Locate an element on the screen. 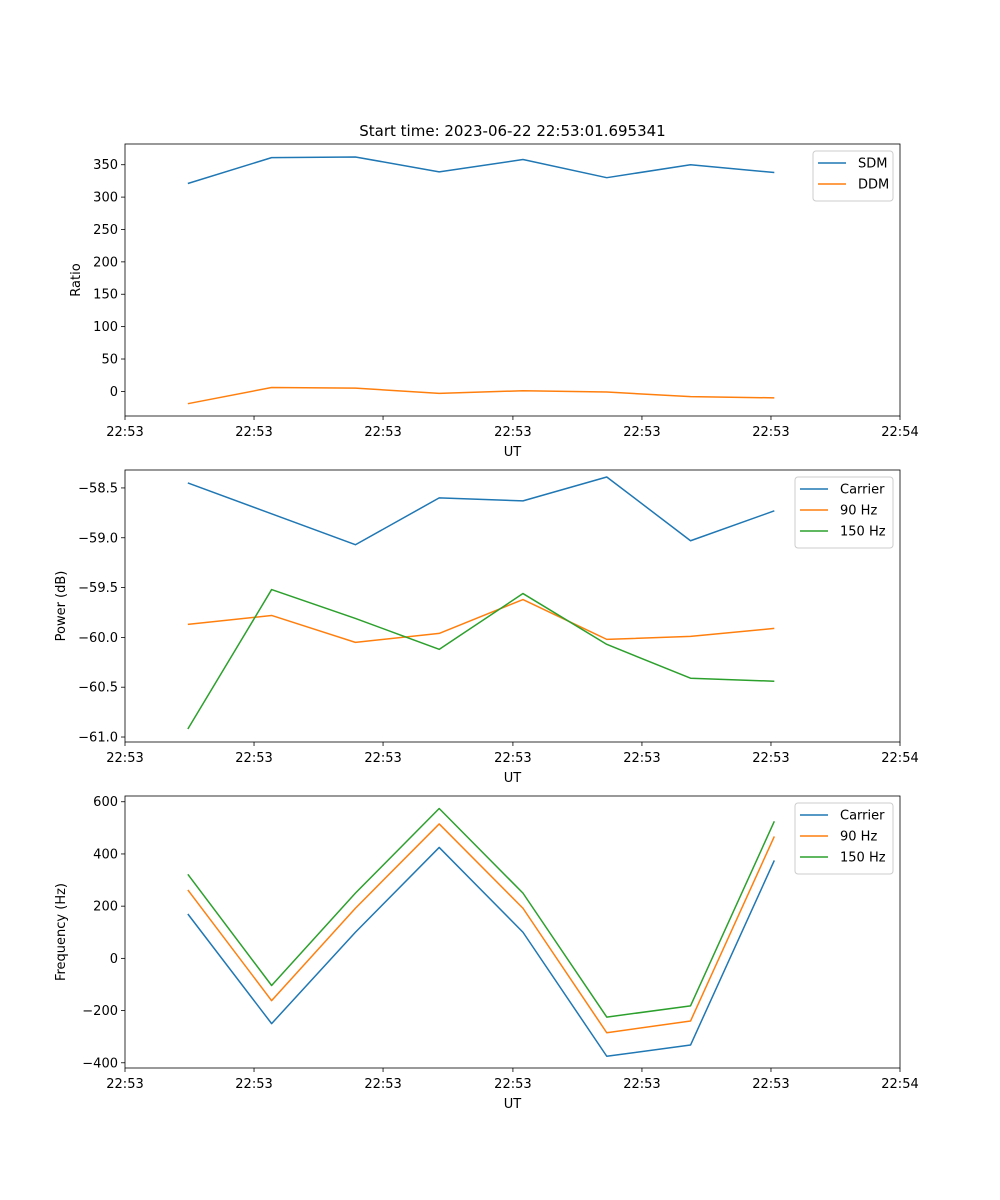  y-tick-label: −59.5 is located at coordinates (98, 588).